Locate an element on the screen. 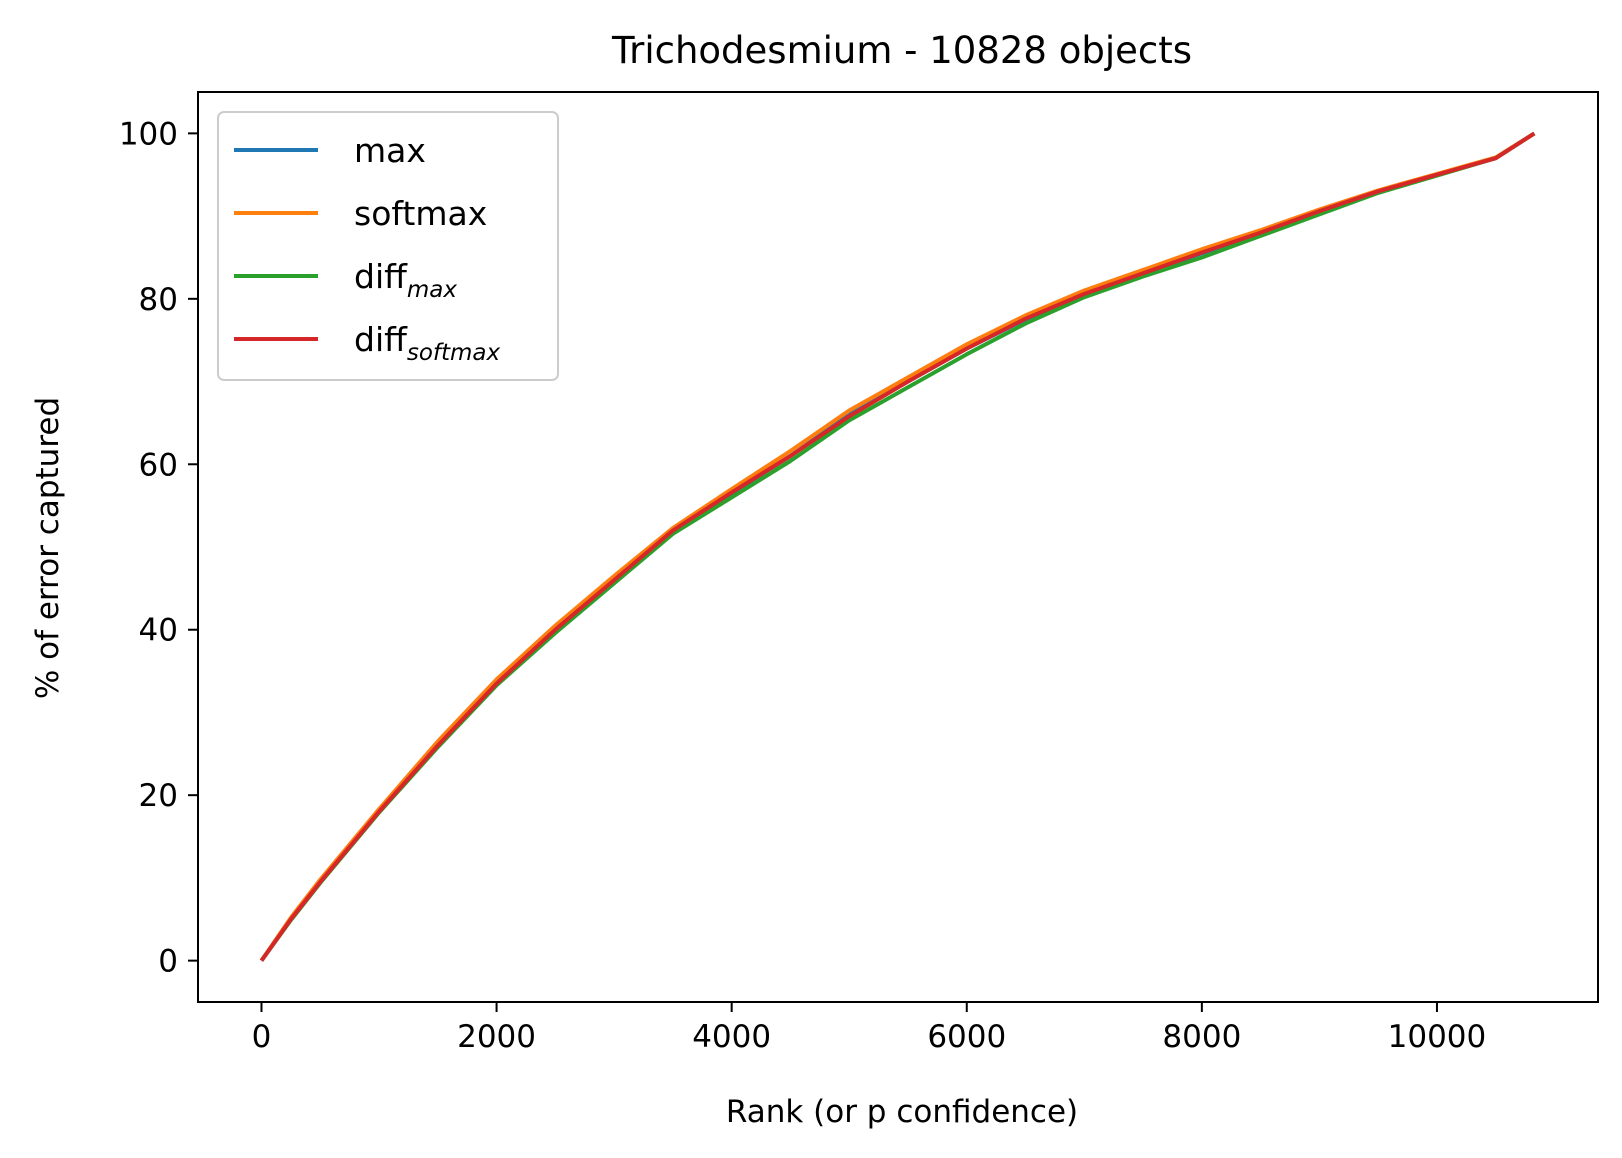 This screenshot has width=1622, height=1158. legend-label: diffmax is located at coordinates (405, 280).